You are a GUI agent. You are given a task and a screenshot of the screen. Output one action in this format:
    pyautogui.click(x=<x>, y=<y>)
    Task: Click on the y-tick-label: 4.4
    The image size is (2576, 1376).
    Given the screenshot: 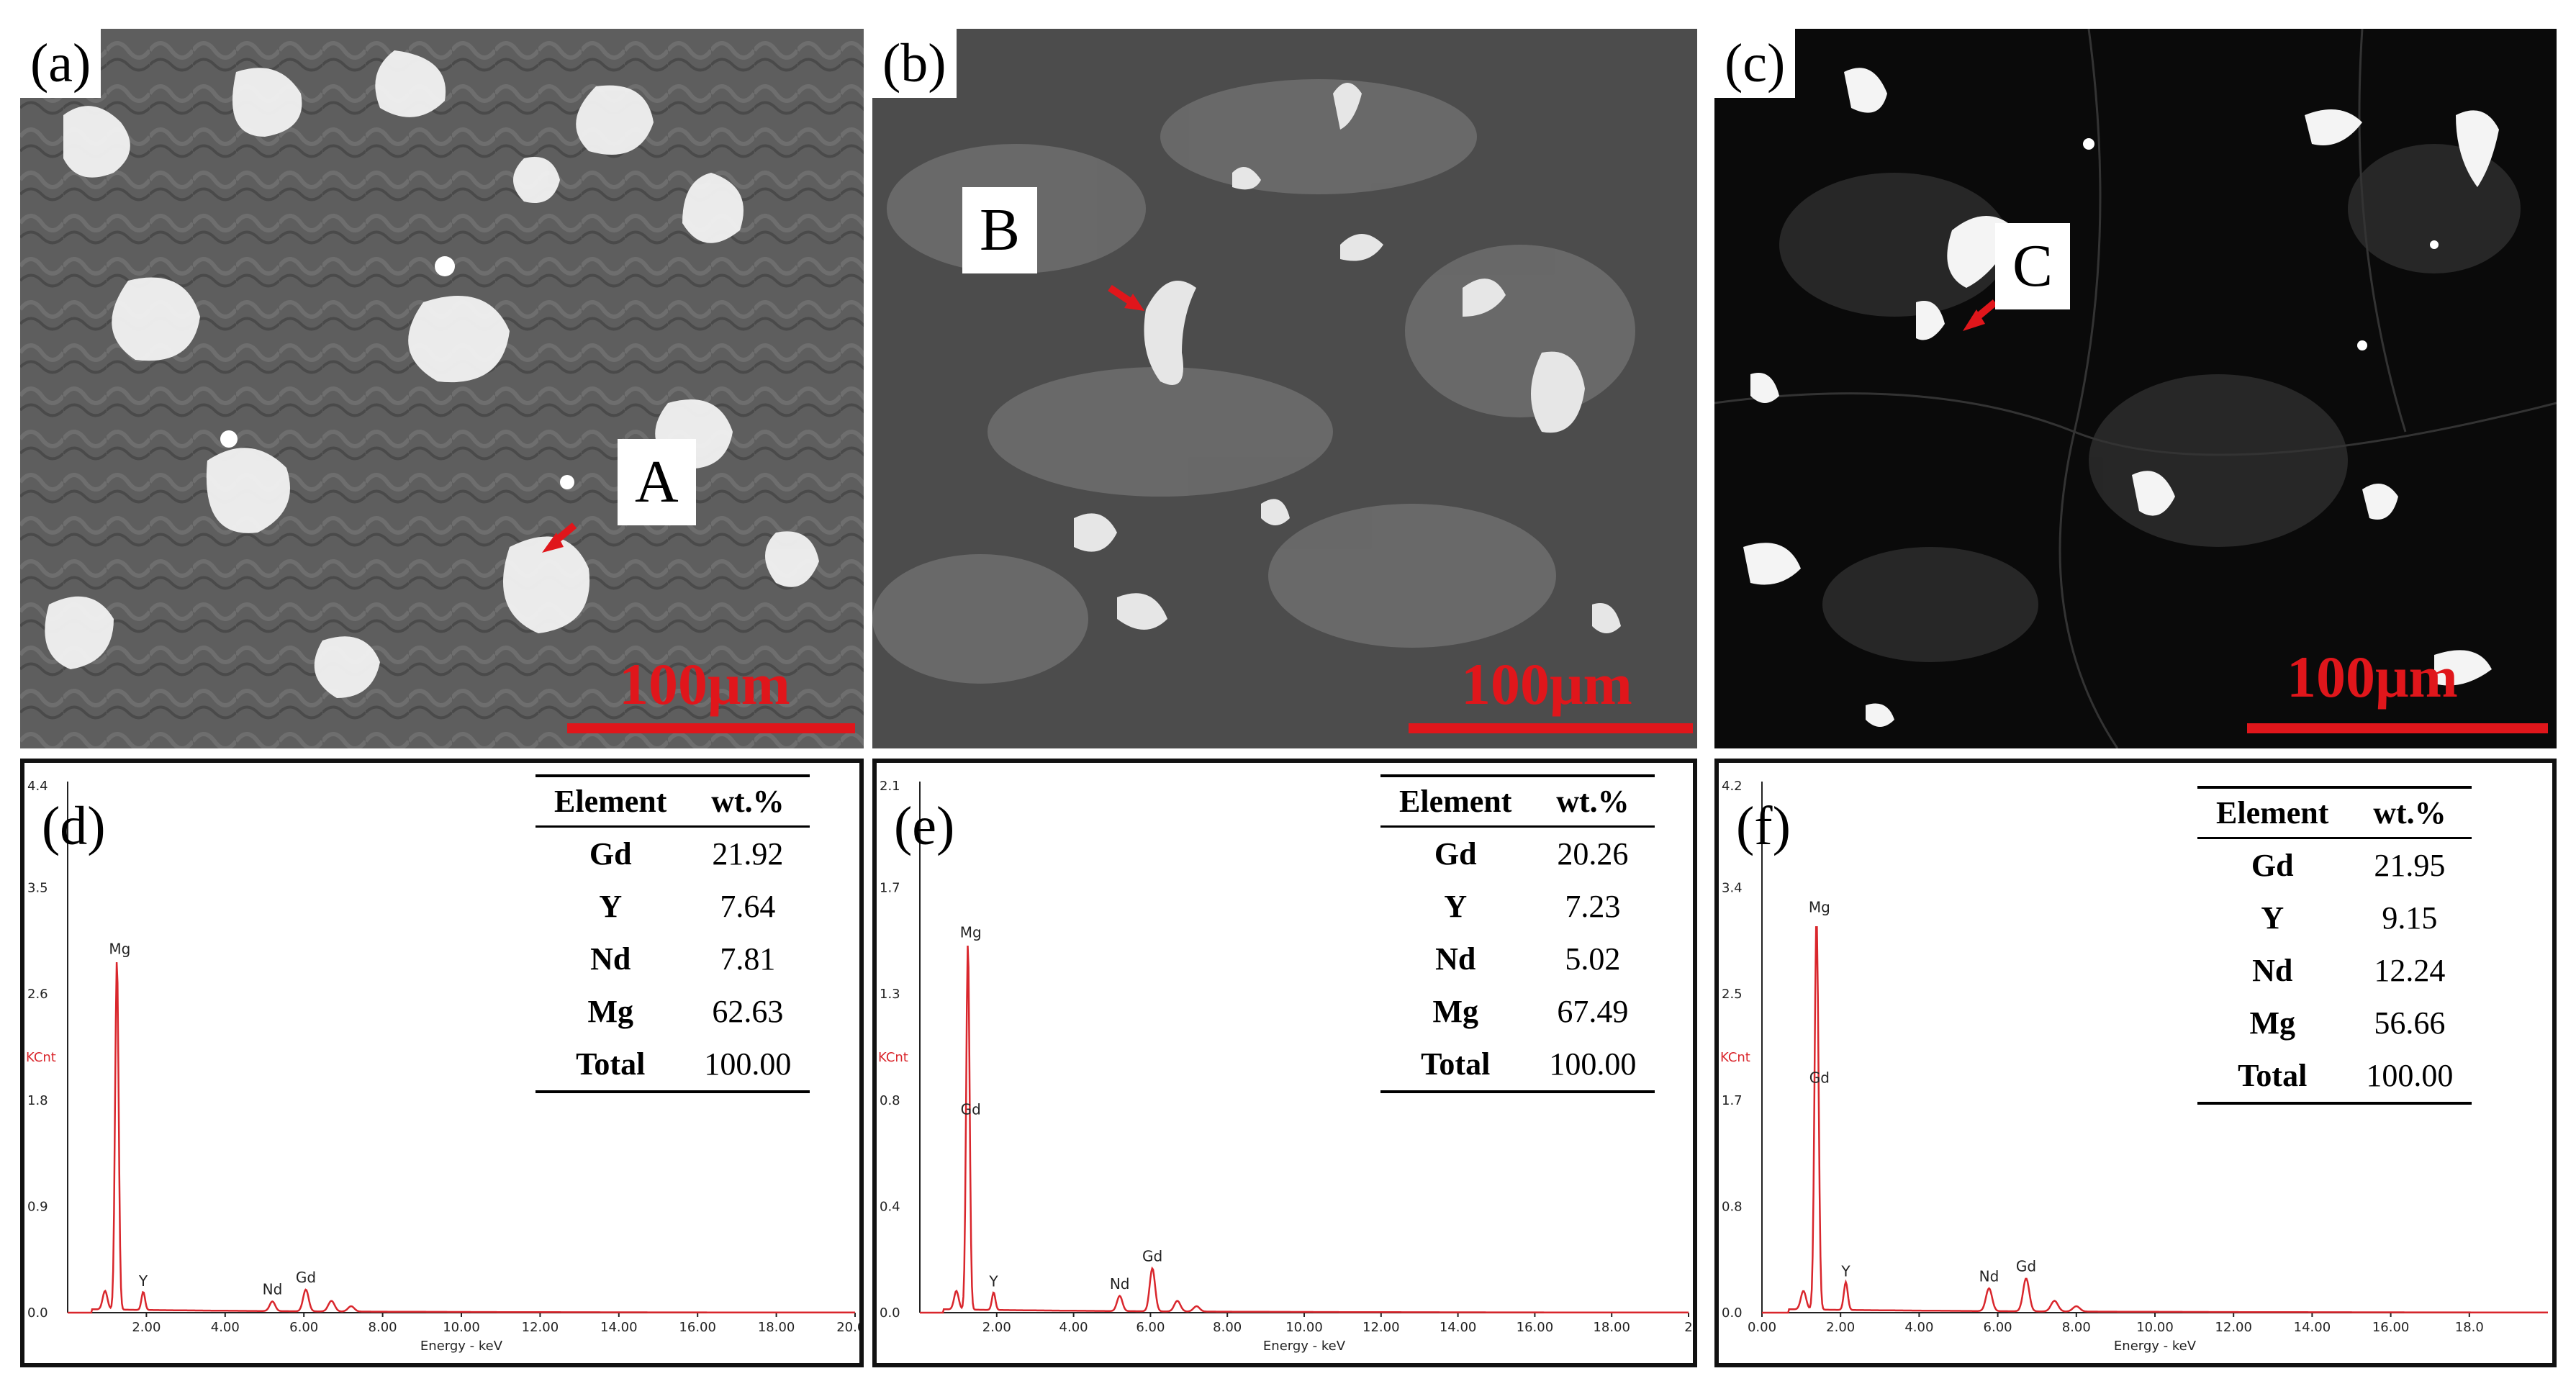 What is the action you would take?
    pyautogui.click(x=37, y=786)
    